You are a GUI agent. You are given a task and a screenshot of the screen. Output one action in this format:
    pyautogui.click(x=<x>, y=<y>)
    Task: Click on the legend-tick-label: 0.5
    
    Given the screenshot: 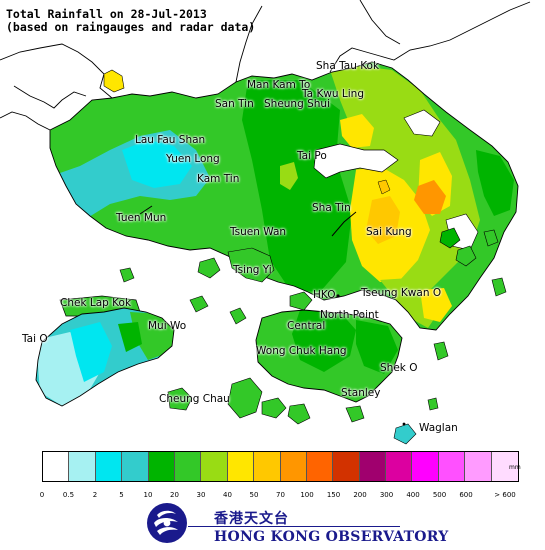 What is the action you would take?
    pyautogui.click(x=68, y=495)
    